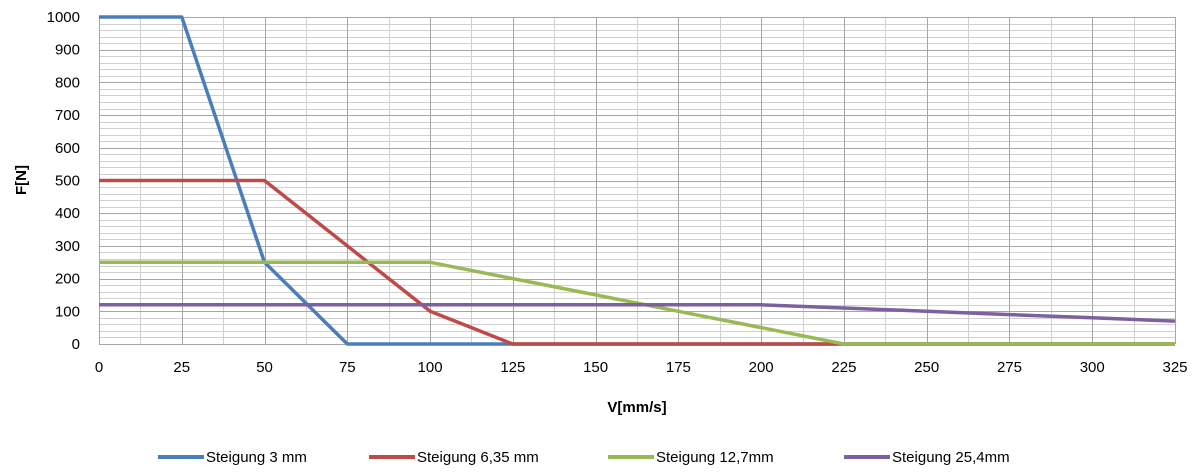 This screenshot has width=1198, height=473. Describe the element at coordinates (67, 148) in the screenshot. I see `y-tick-label: 600` at that location.